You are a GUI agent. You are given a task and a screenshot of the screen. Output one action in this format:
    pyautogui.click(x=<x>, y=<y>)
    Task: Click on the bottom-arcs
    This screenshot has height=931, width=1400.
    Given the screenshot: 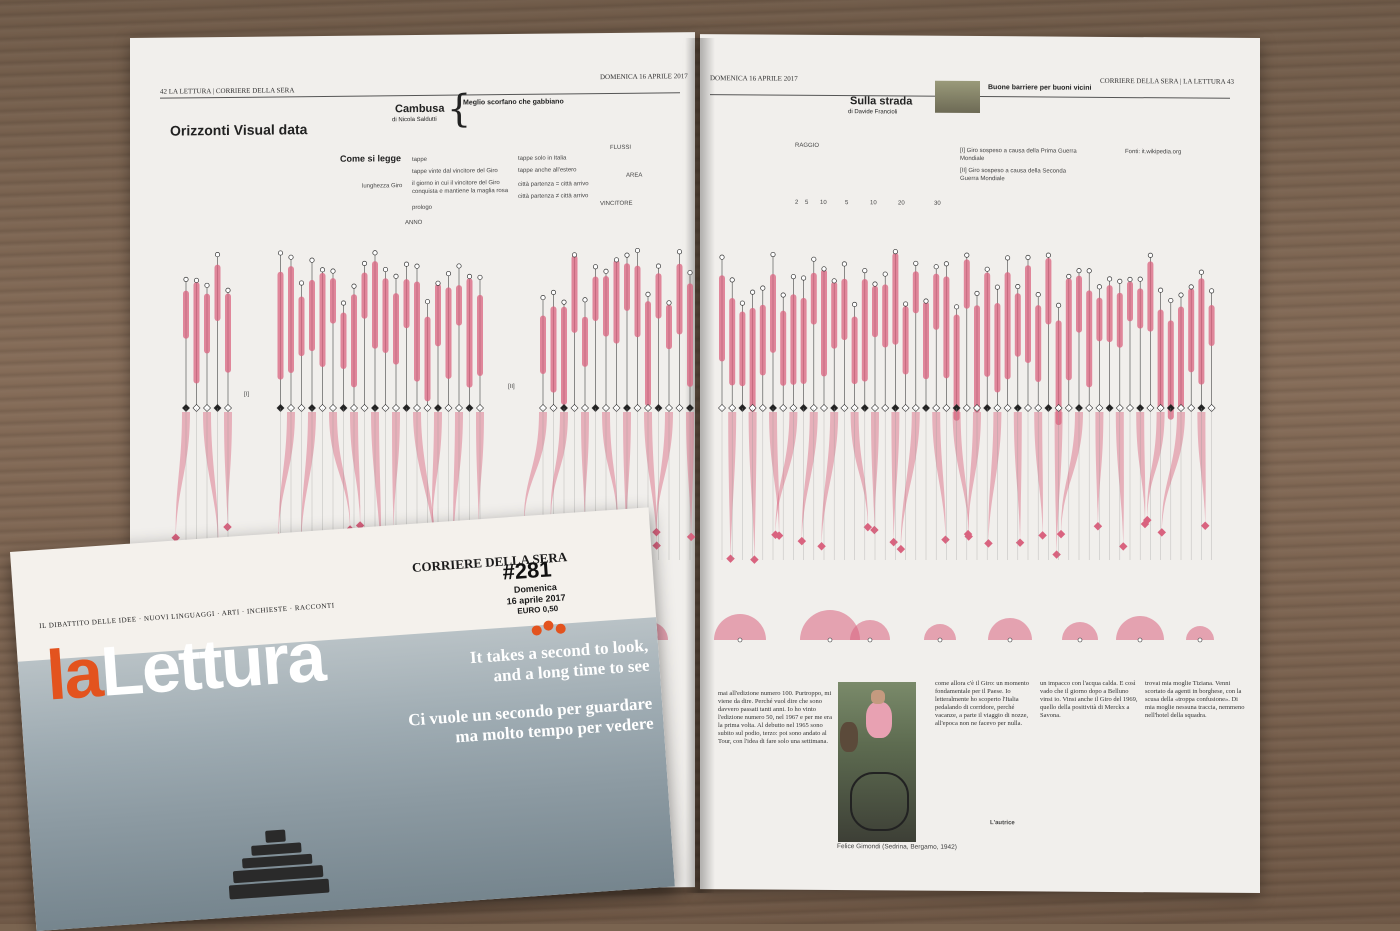 What is the action you would take?
    pyautogui.click(x=896, y=626)
    